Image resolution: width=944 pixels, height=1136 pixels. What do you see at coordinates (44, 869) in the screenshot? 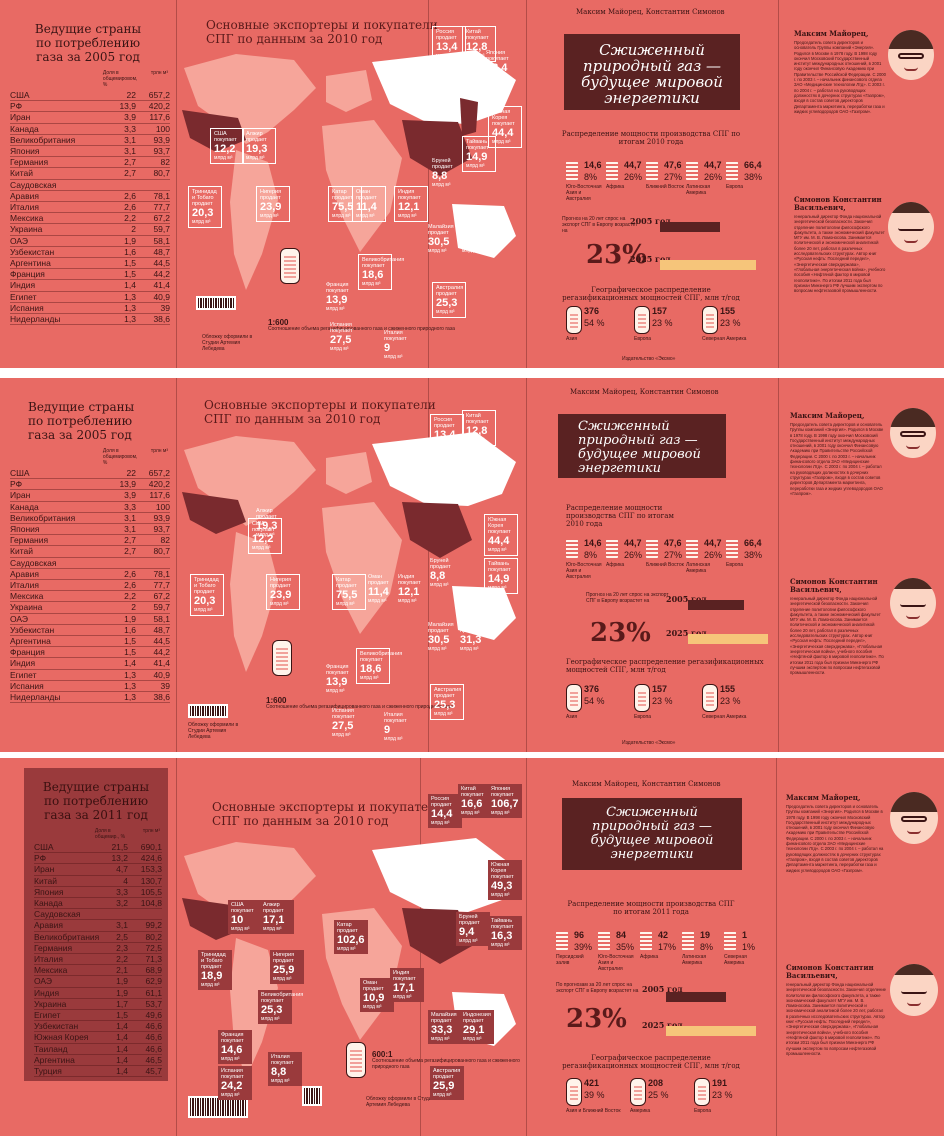
I see `country-name: Иран` at bounding box center [44, 869].